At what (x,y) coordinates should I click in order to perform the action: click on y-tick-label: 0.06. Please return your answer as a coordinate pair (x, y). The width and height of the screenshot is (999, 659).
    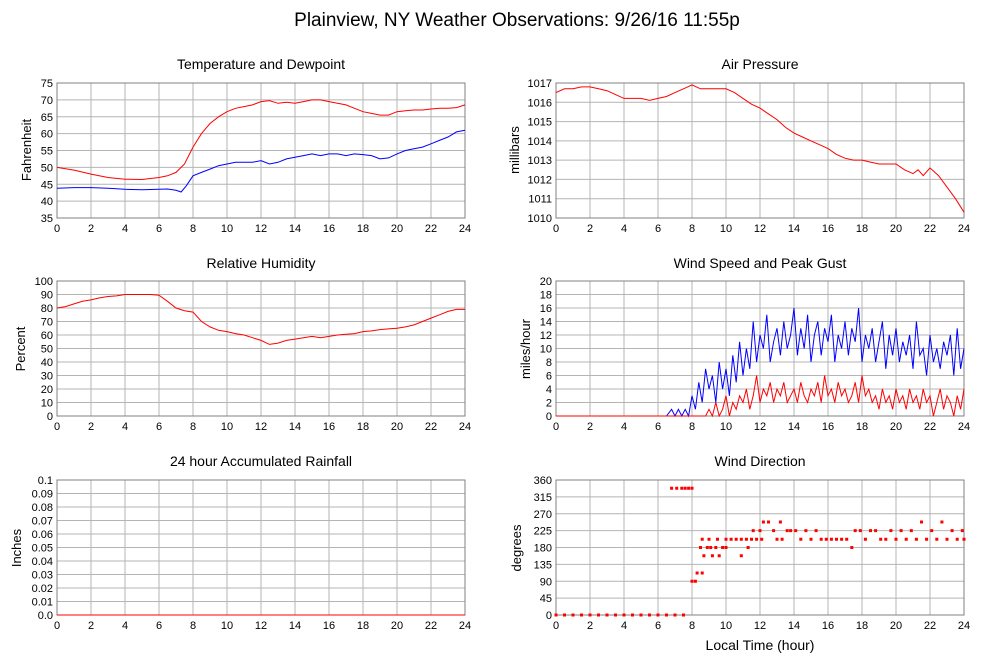
    Looking at the image, I should click on (42, 535).